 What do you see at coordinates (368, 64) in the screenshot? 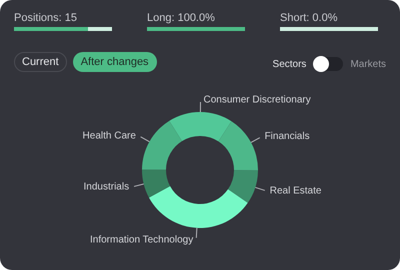
I see `text: Markets` at bounding box center [368, 64].